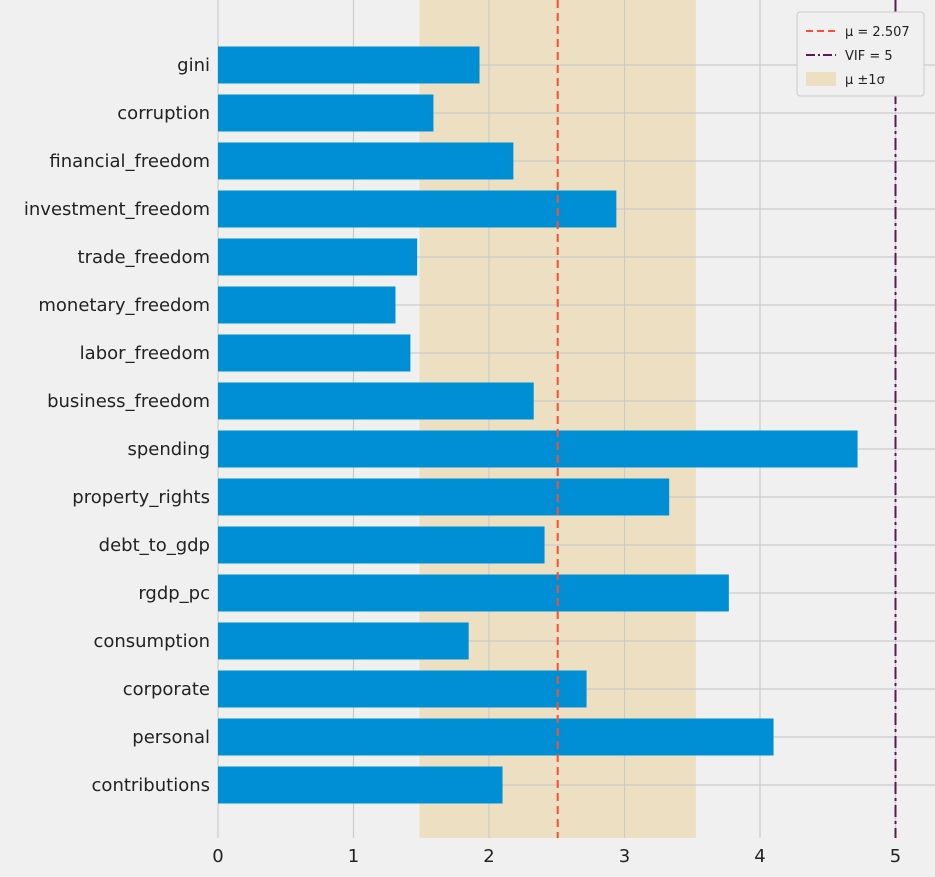  What do you see at coordinates (360, 785) in the screenshot?
I see `bar-contributions` at bounding box center [360, 785].